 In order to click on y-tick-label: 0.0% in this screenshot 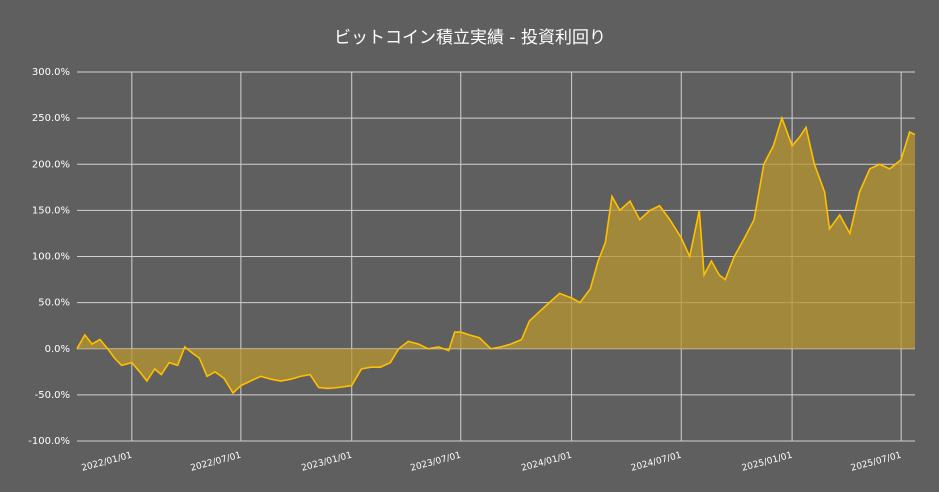, I will do `click(57, 349)`.